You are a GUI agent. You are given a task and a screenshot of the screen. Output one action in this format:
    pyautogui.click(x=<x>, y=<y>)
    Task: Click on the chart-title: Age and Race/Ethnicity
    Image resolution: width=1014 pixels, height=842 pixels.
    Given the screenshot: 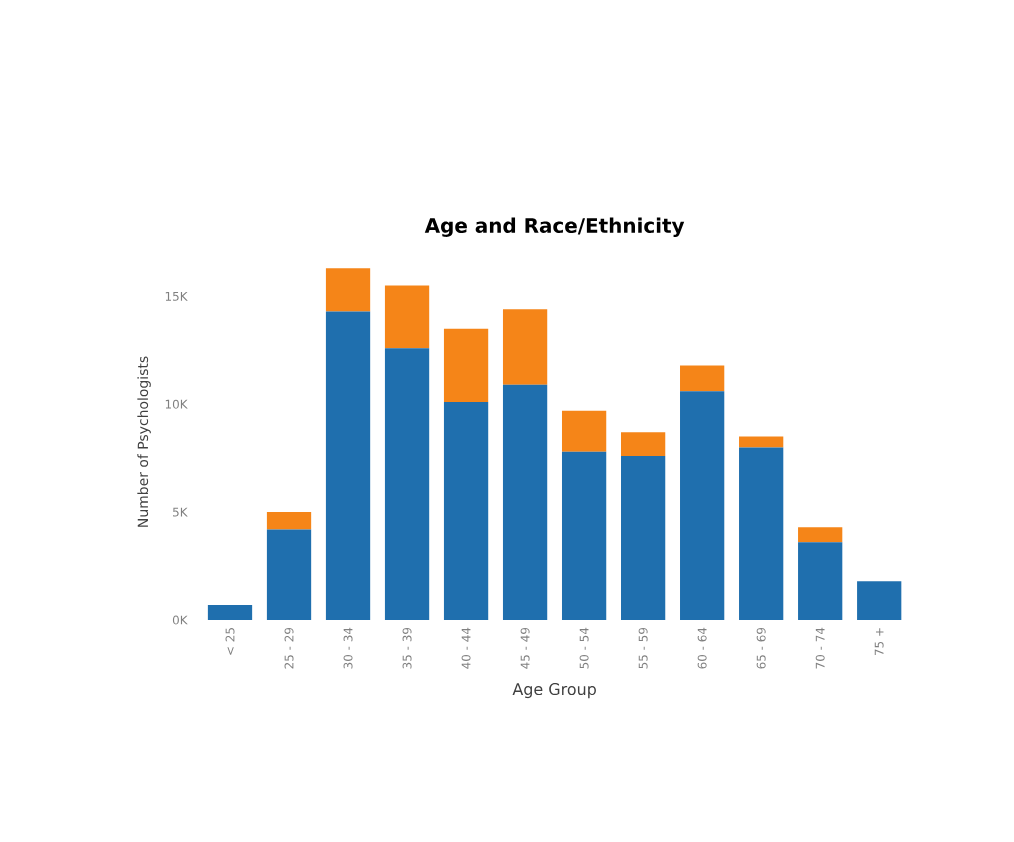 What is the action you would take?
    pyautogui.click(x=554, y=227)
    